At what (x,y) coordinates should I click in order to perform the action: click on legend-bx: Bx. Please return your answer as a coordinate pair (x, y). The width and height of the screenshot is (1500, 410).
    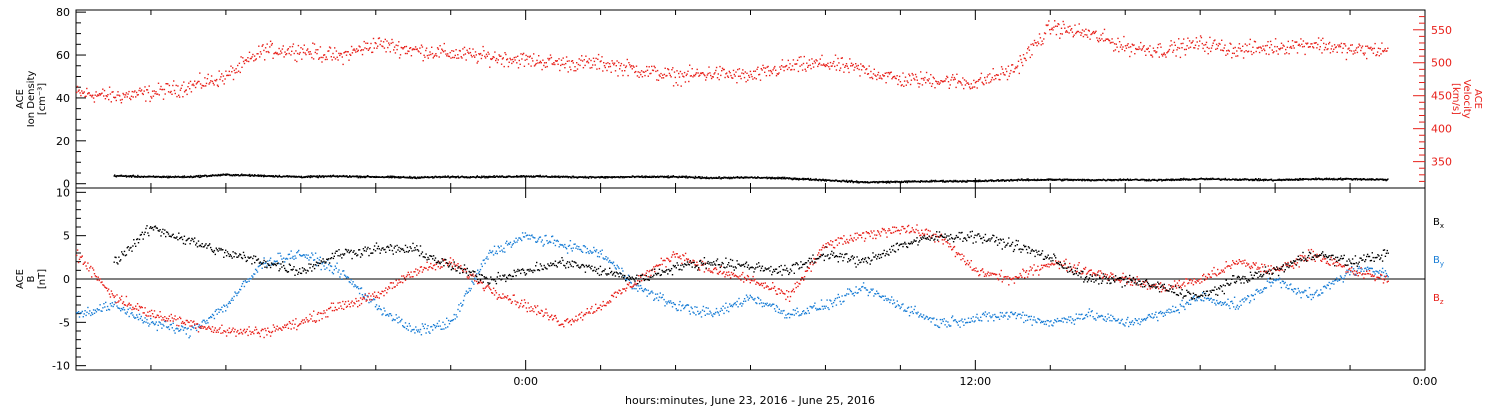
    Looking at the image, I should click on (1438, 223).